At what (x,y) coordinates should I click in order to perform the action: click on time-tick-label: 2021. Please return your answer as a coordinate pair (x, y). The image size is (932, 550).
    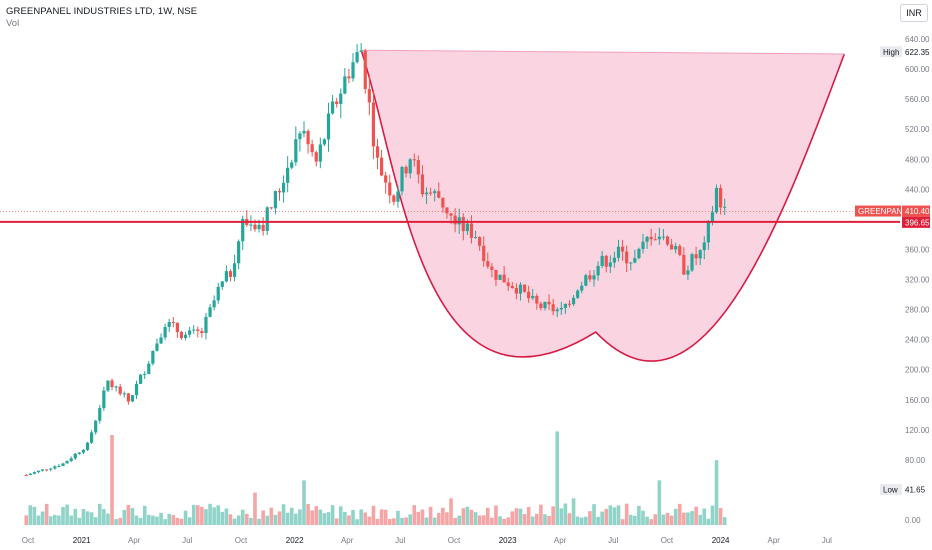
    Looking at the image, I should click on (82, 540).